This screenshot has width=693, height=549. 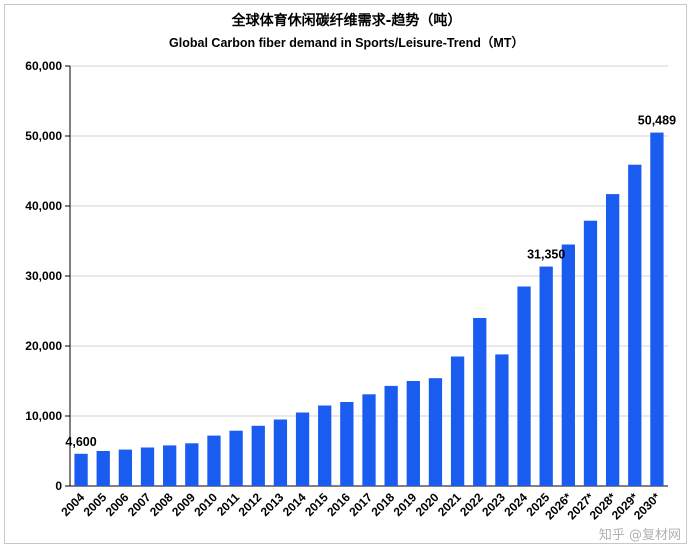 I want to click on x-tick-label: 2016, so click(x=338, y=504).